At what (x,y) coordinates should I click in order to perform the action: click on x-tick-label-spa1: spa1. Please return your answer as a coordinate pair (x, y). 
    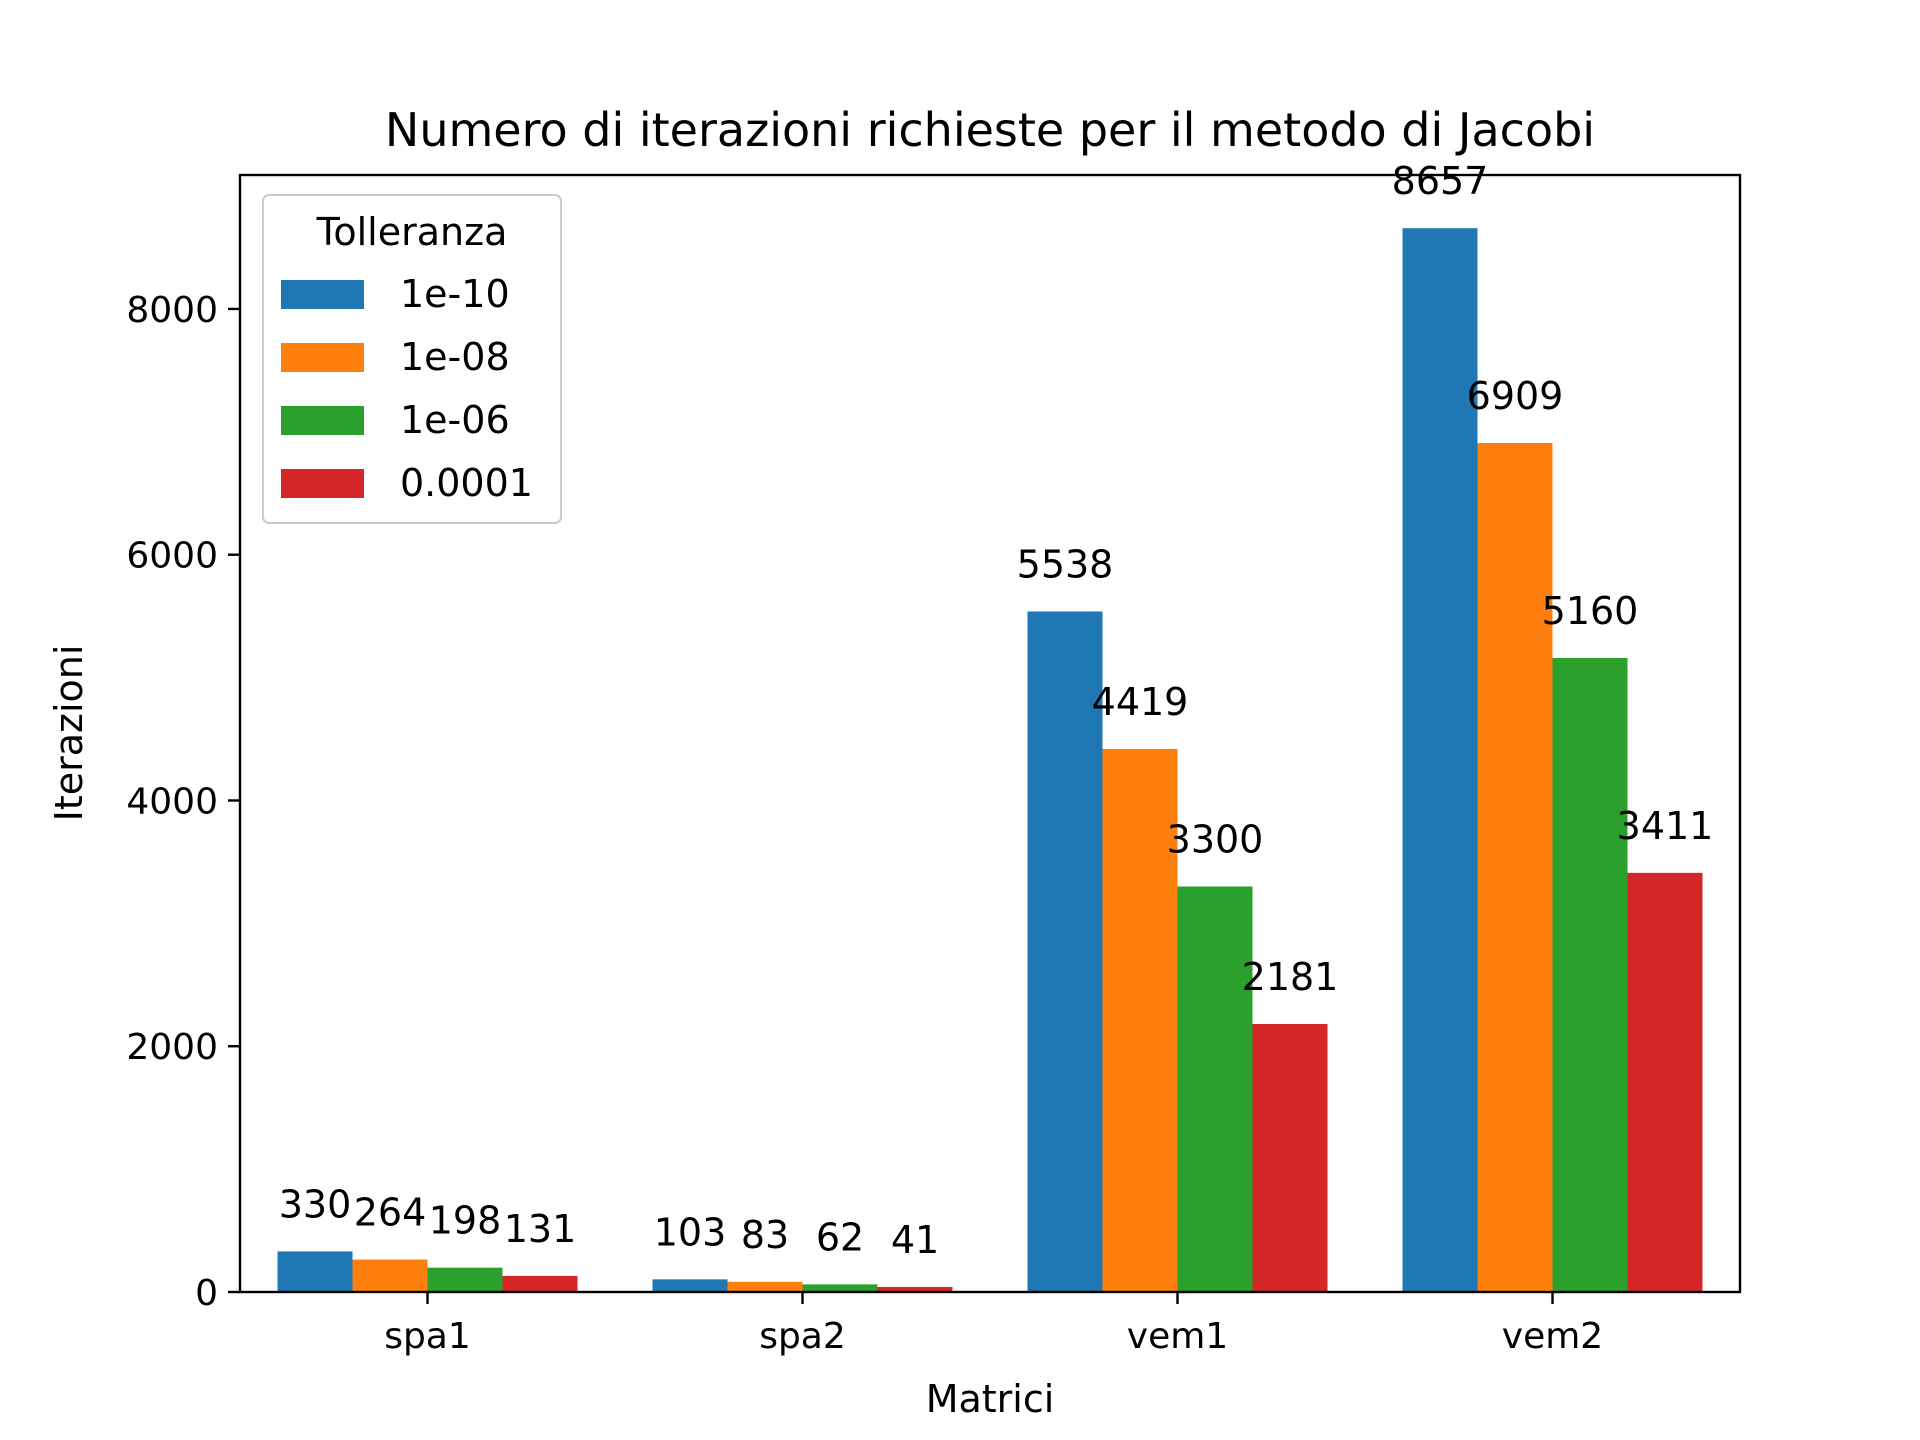
    Looking at the image, I should click on (427, 1336).